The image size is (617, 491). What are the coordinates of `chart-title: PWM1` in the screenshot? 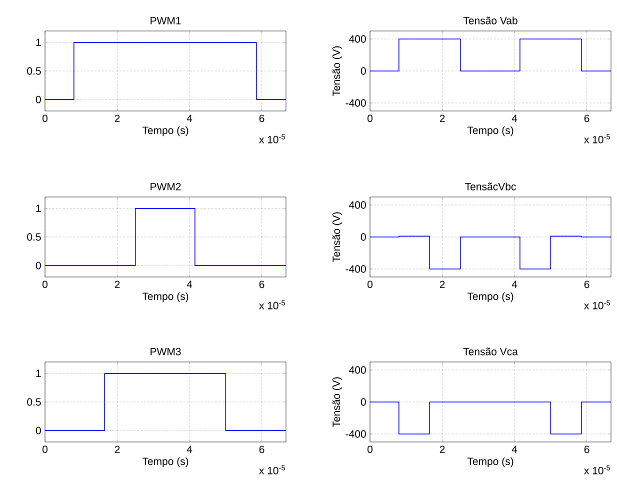 It's located at (165, 20).